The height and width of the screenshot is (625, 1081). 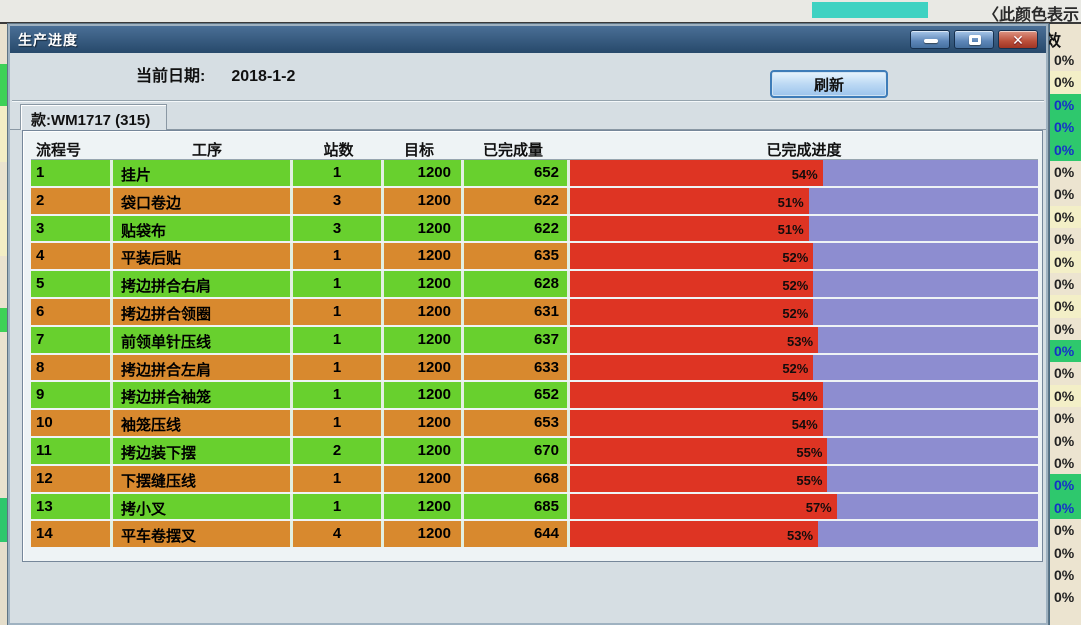 I want to click on current-date-value: 2018-1-2, so click(x=263, y=76).